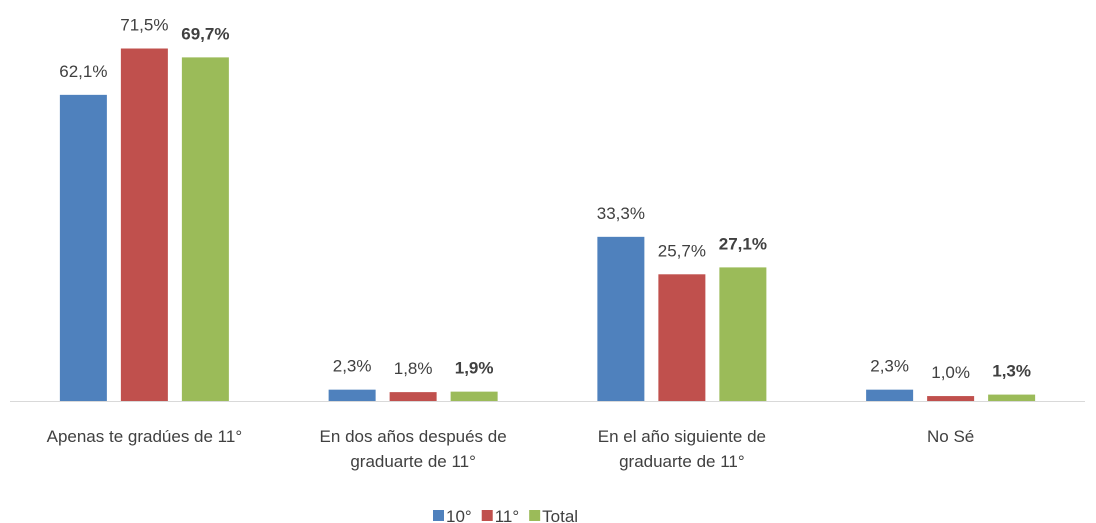  I want to click on x-tick-line: No Sé, so click(950, 436).